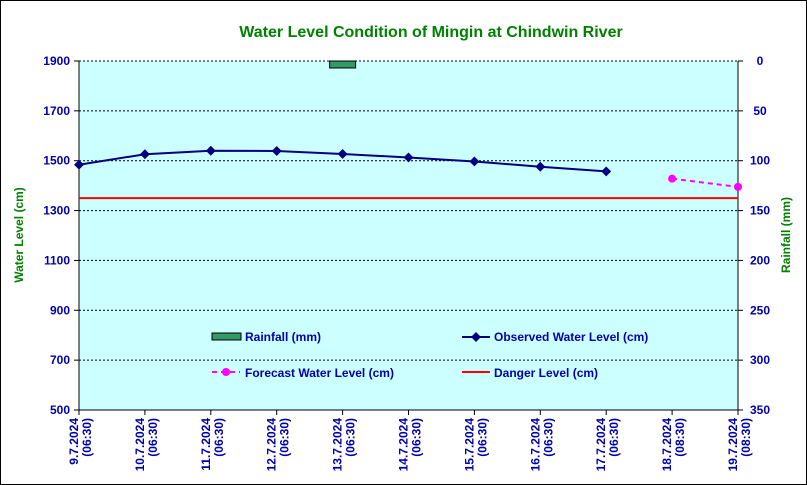 This screenshot has height=485, width=807. What do you see at coordinates (760, 161) in the screenshot?
I see `y2-tick-label: 100` at bounding box center [760, 161].